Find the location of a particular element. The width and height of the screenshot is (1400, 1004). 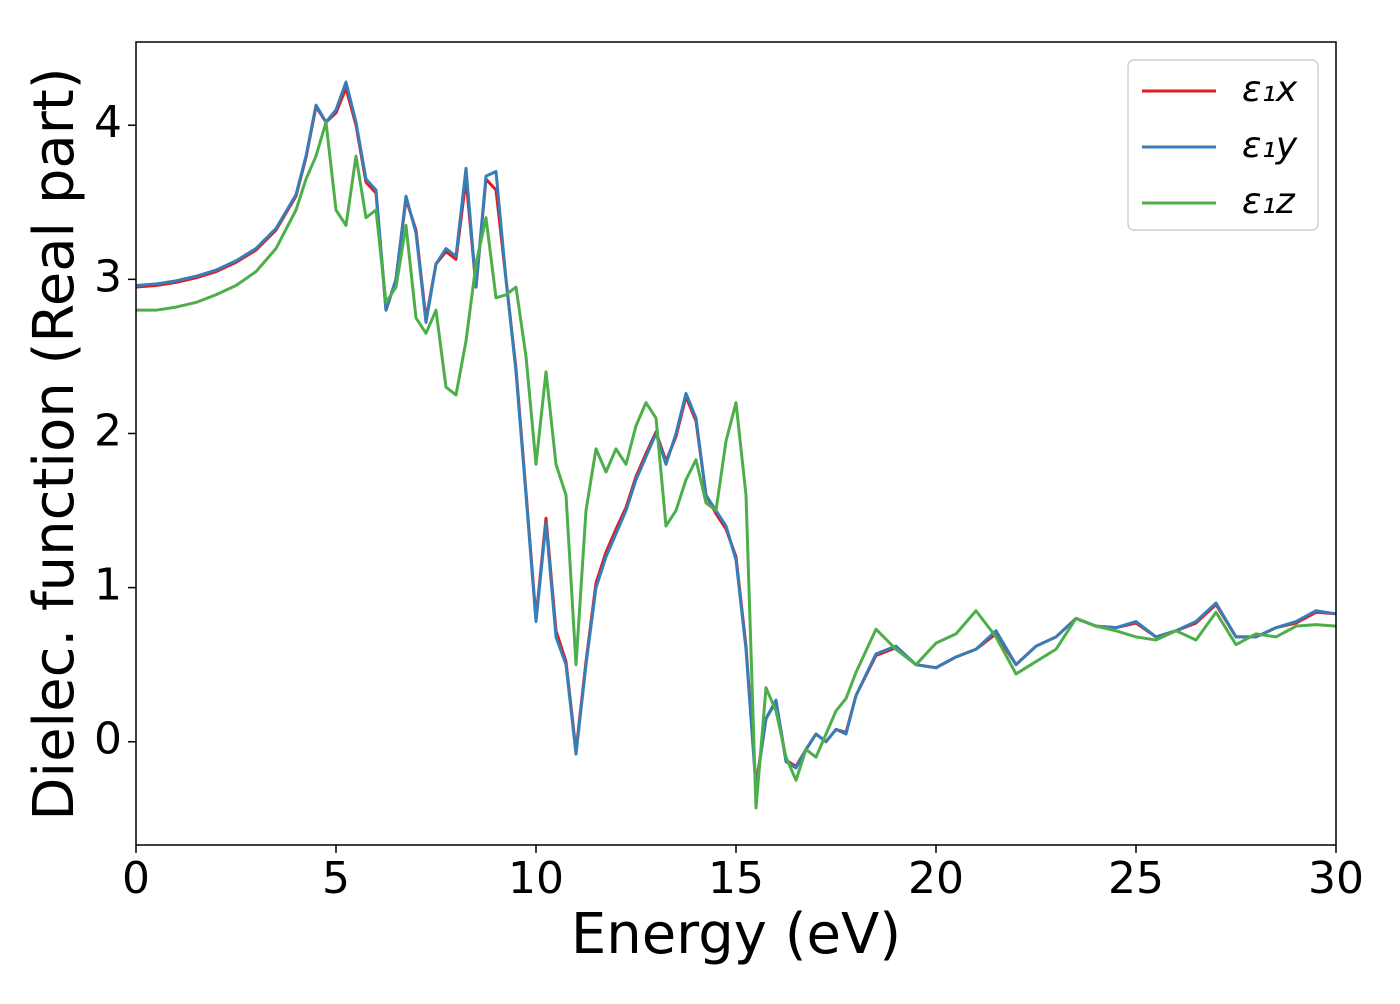

y-tick-label: 1 is located at coordinates (108, 585).